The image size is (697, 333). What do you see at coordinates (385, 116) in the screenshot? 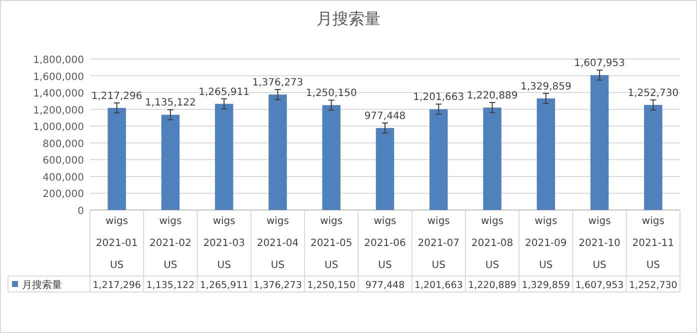
I see `text: 977,448` at bounding box center [385, 116].